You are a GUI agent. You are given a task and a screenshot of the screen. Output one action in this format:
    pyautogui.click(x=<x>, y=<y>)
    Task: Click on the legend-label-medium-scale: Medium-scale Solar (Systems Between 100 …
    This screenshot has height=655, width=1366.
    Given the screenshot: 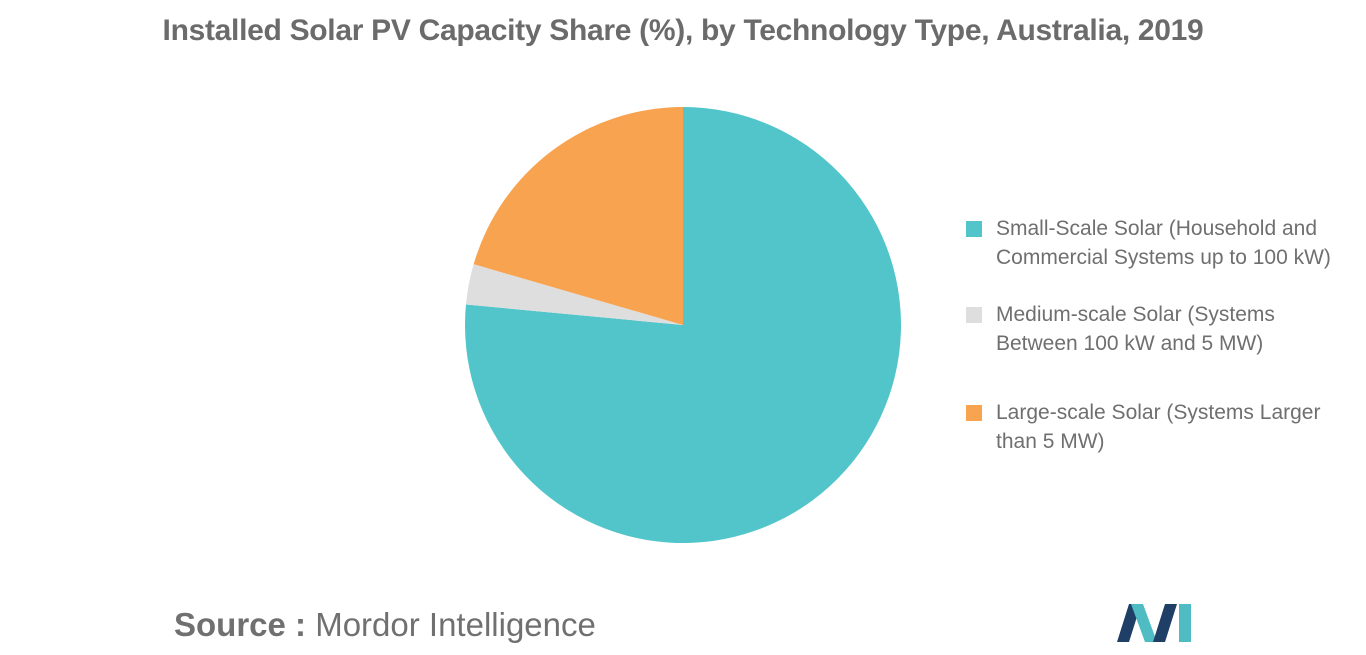 What is the action you would take?
    pyautogui.click(x=1135, y=329)
    